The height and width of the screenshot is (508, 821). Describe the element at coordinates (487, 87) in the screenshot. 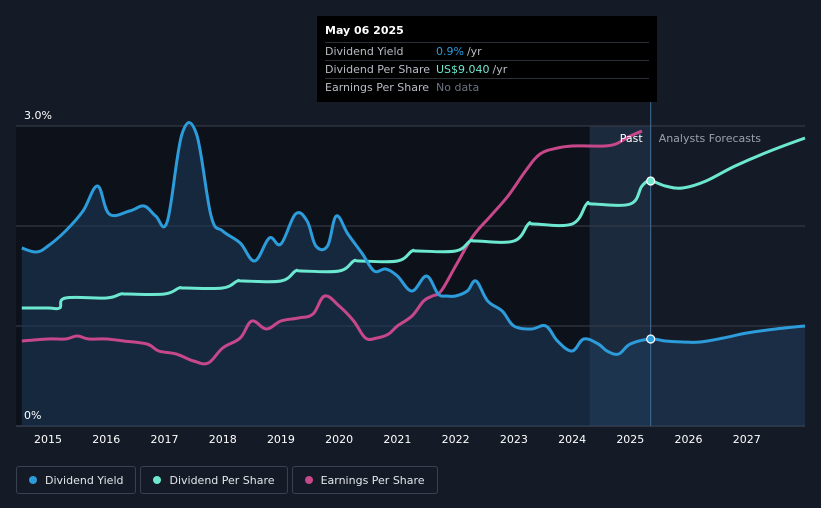

I see `tooltip-row-earnings-per-share: Earnings Per Share No data` at that location.